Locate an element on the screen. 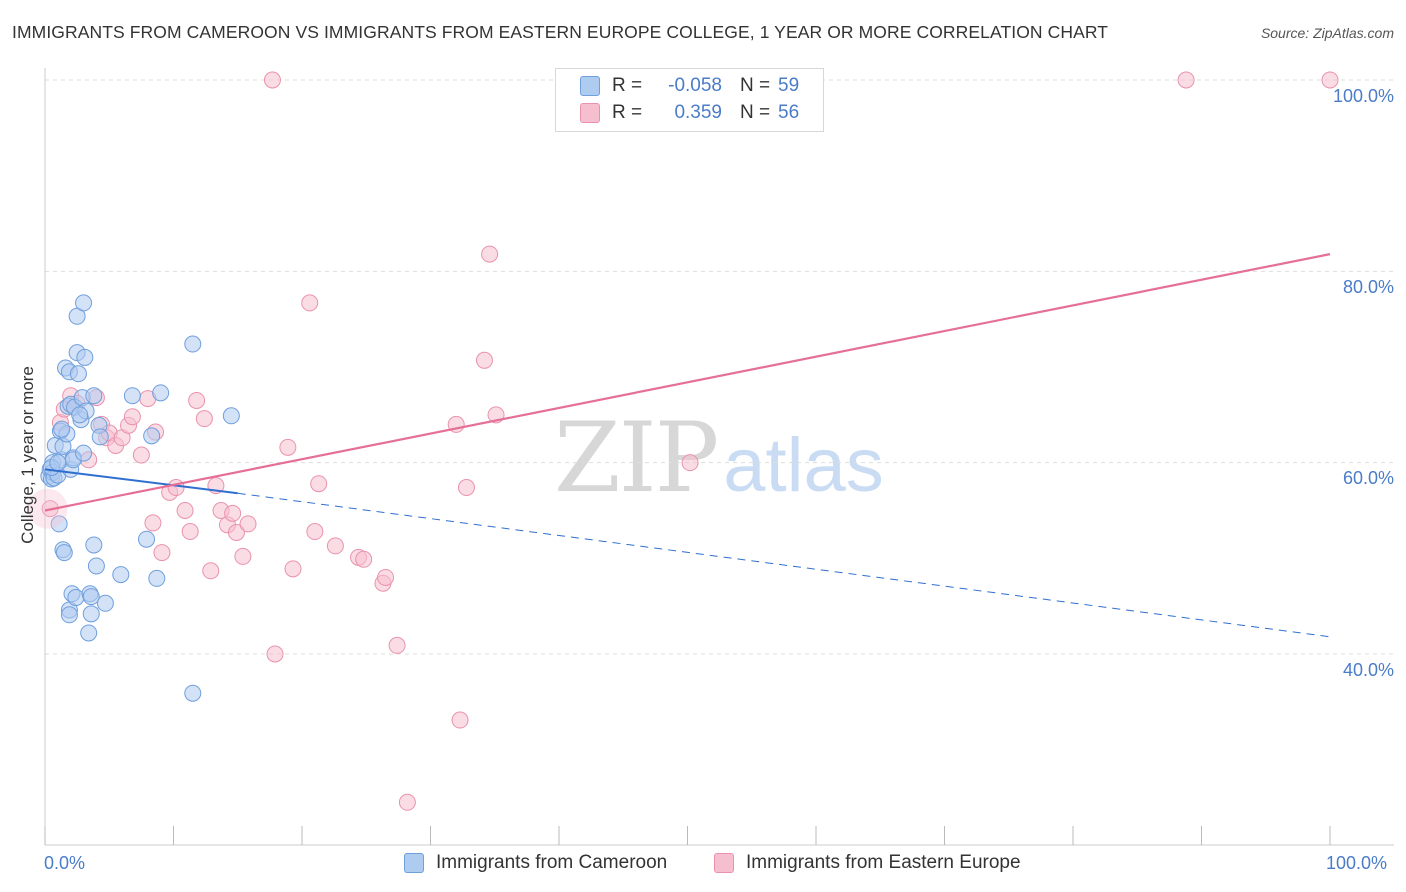 The height and width of the screenshot is (892, 1406). legend-r-value: 0.359 is located at coordinates (698, 112).